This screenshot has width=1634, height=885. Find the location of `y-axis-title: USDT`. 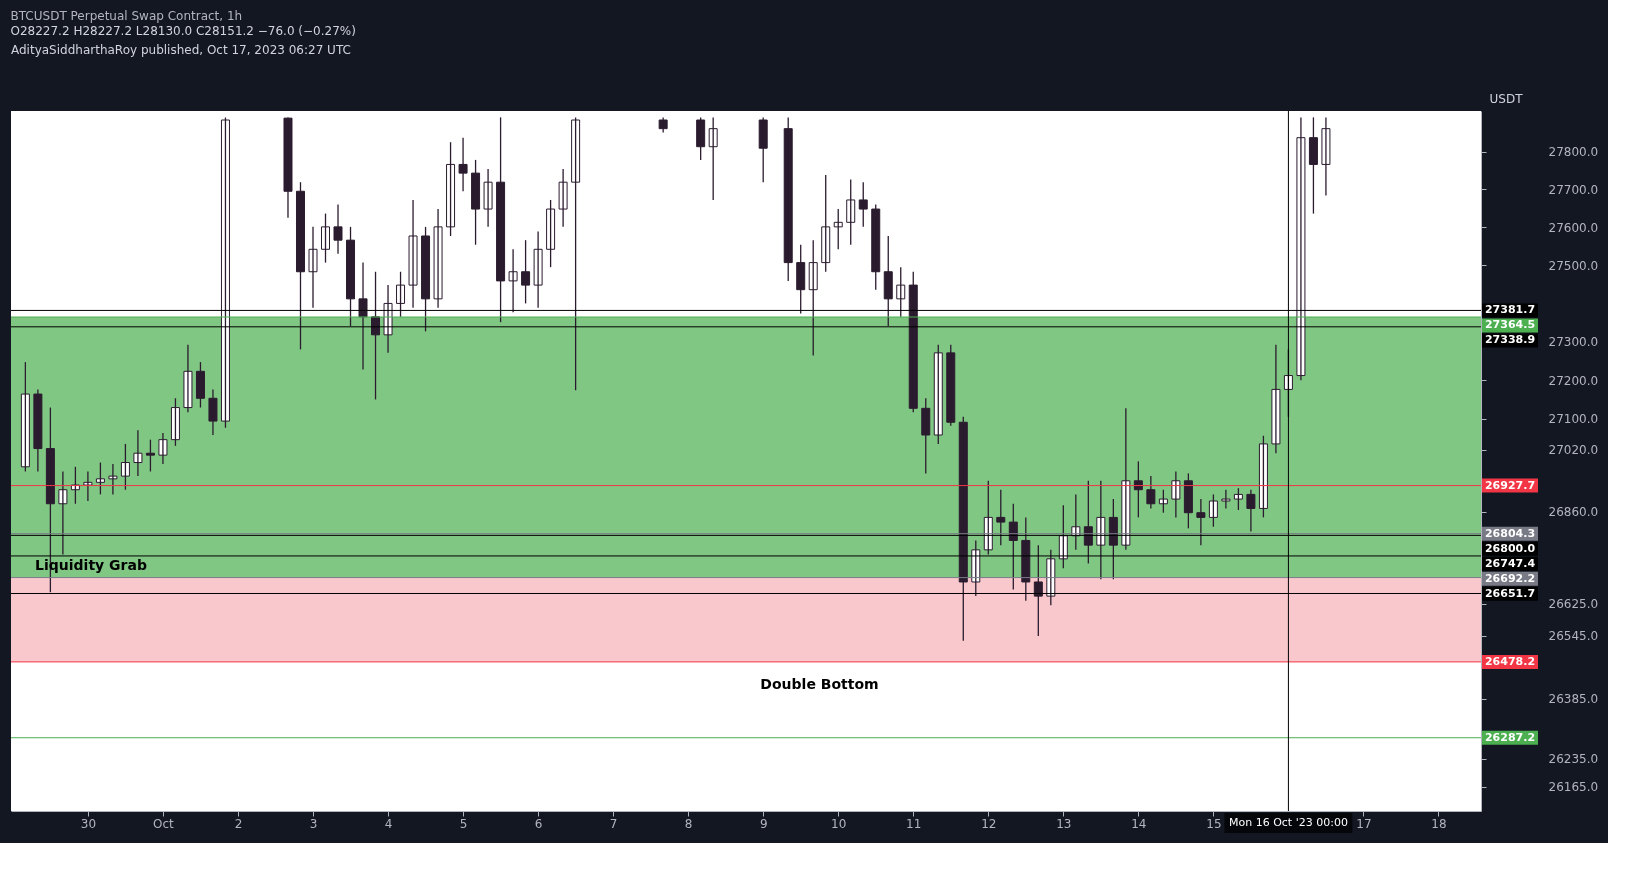

y-axis-title: USDT is located at coordinates (1506, 98).